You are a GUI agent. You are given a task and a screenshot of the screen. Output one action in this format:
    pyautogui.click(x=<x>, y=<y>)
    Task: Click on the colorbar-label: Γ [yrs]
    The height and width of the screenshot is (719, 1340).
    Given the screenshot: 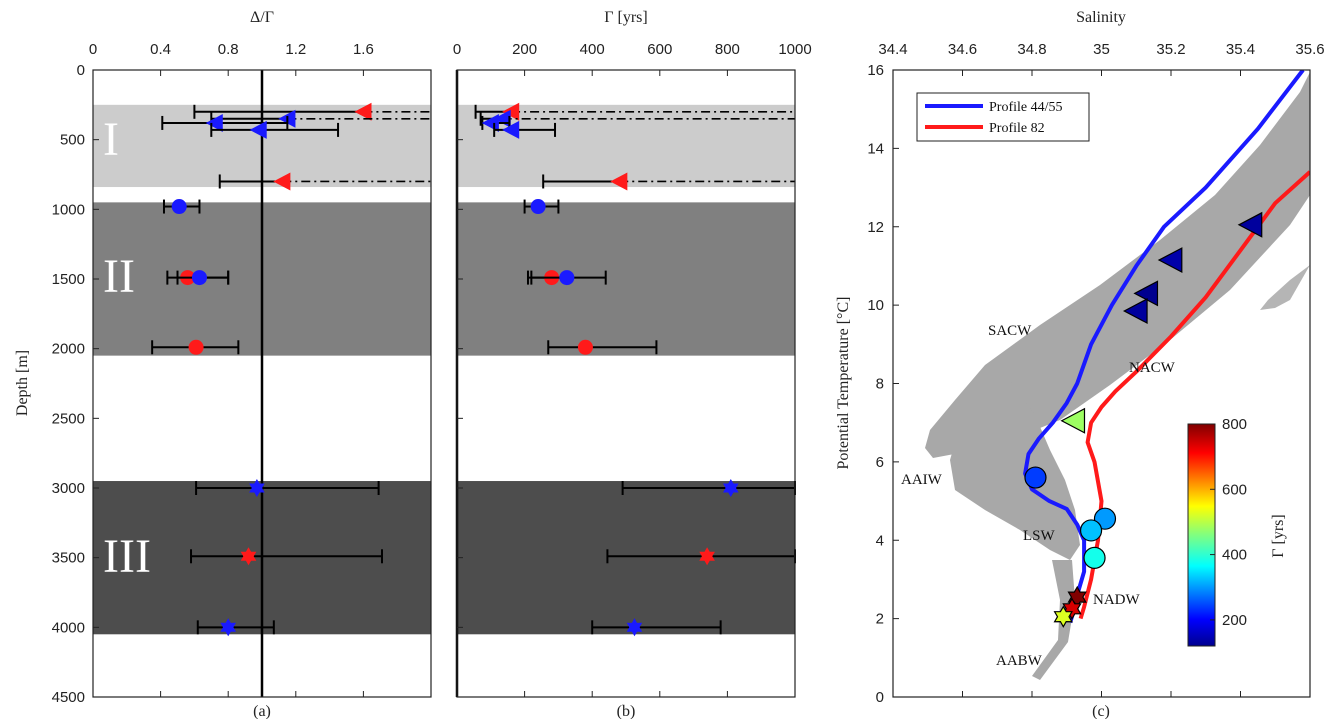 What is the action you would take?
    pyautogui.click(x=1278, y=535)
    